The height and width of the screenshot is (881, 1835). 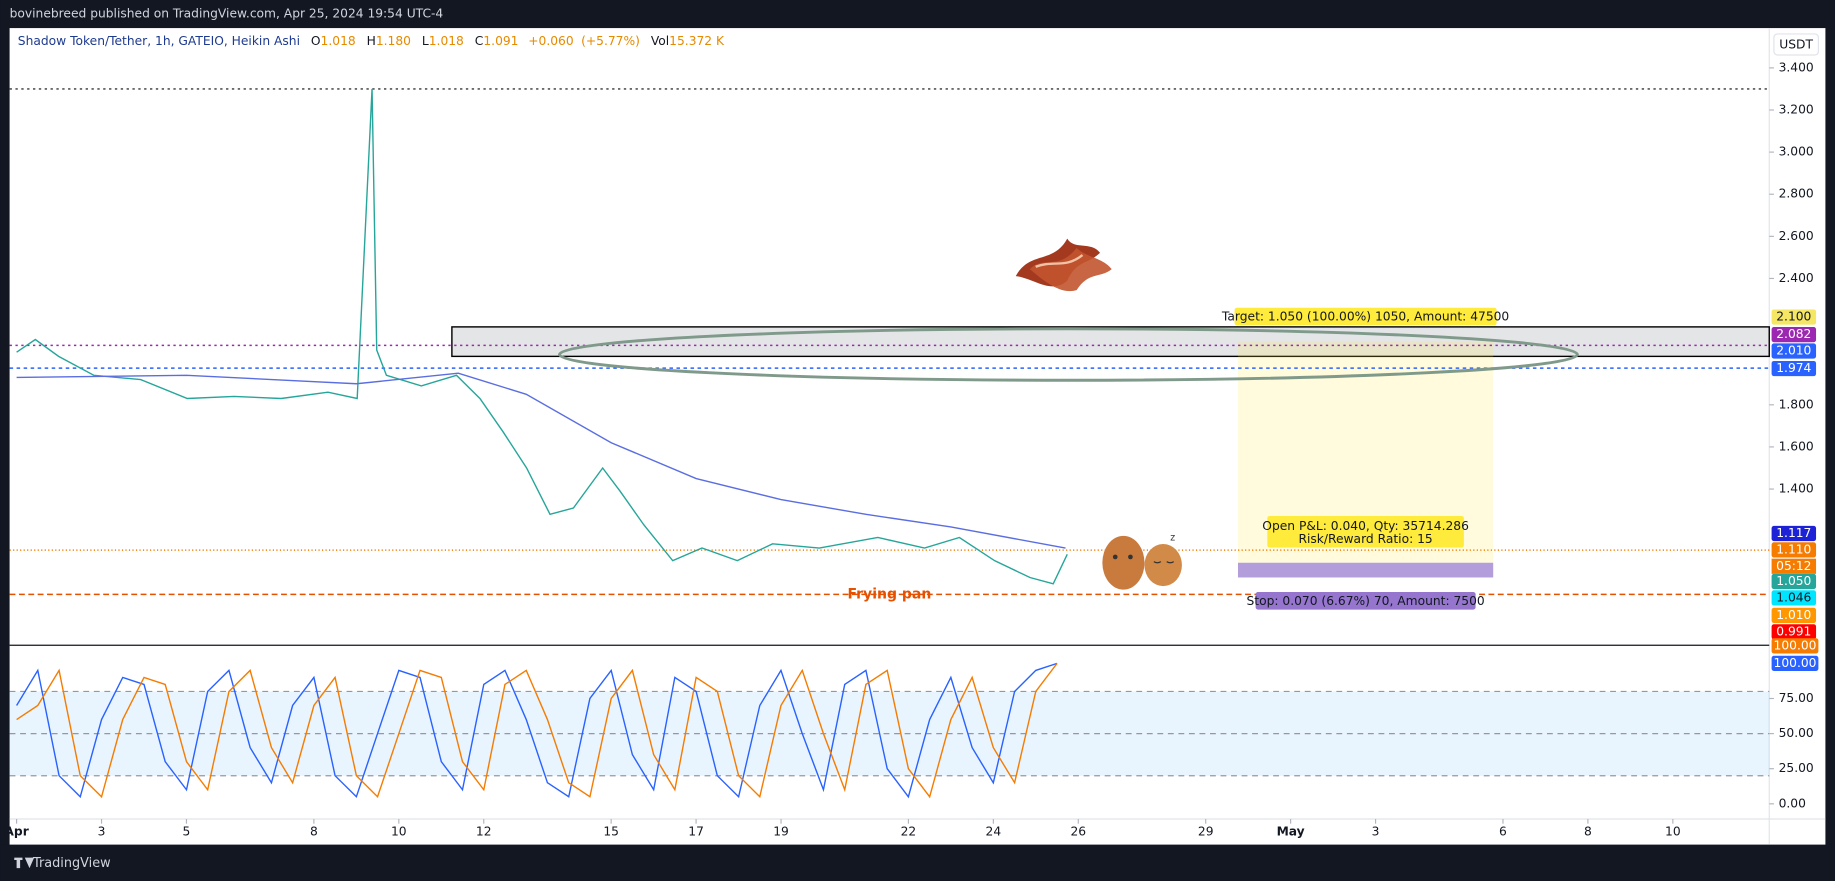 What do you see at coordinates (1796, 236) in the screenshot?
I see `y-tick-label: 2.600` at bounding box center [1796, 236].